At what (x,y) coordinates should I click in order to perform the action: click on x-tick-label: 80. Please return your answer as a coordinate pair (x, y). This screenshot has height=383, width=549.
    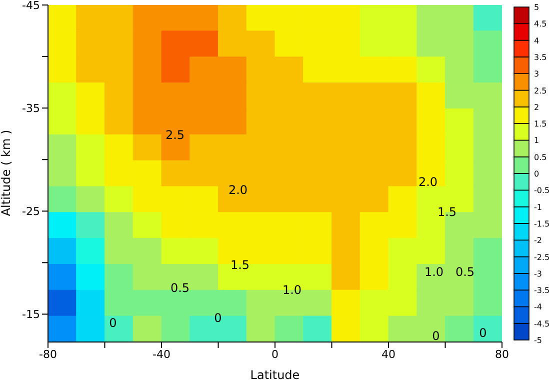
    Looking at the image, I should click on (502, 354).